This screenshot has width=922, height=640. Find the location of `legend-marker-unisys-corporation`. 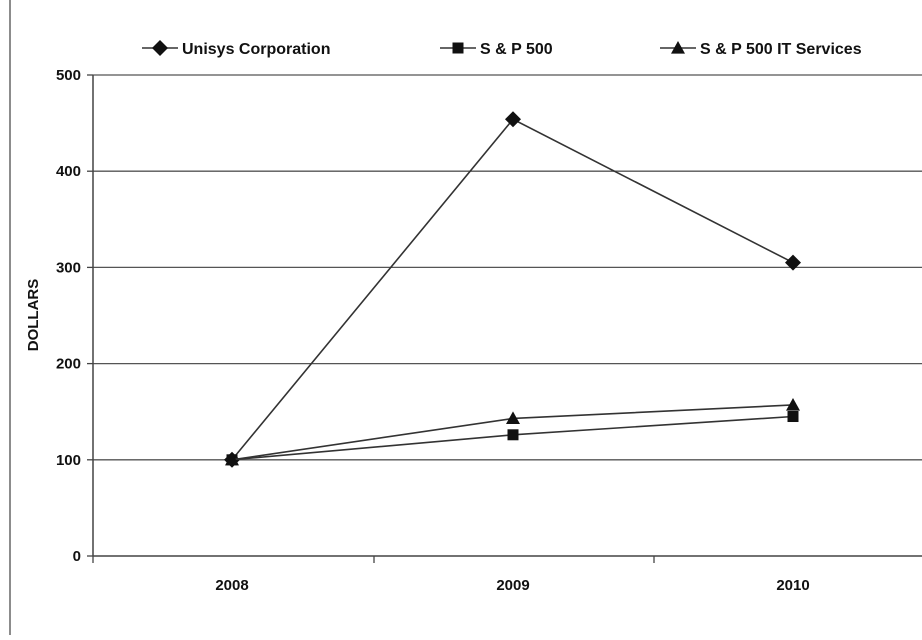

legend-marker-unisys-corporation is located at coordinates (160, 48).